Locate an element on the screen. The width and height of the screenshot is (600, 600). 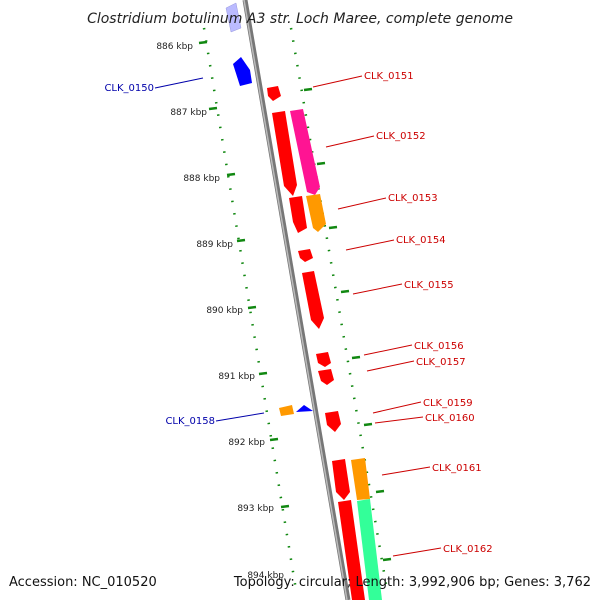
accession-text: Accession: NC_010520 is located at coordinates (83, 582).